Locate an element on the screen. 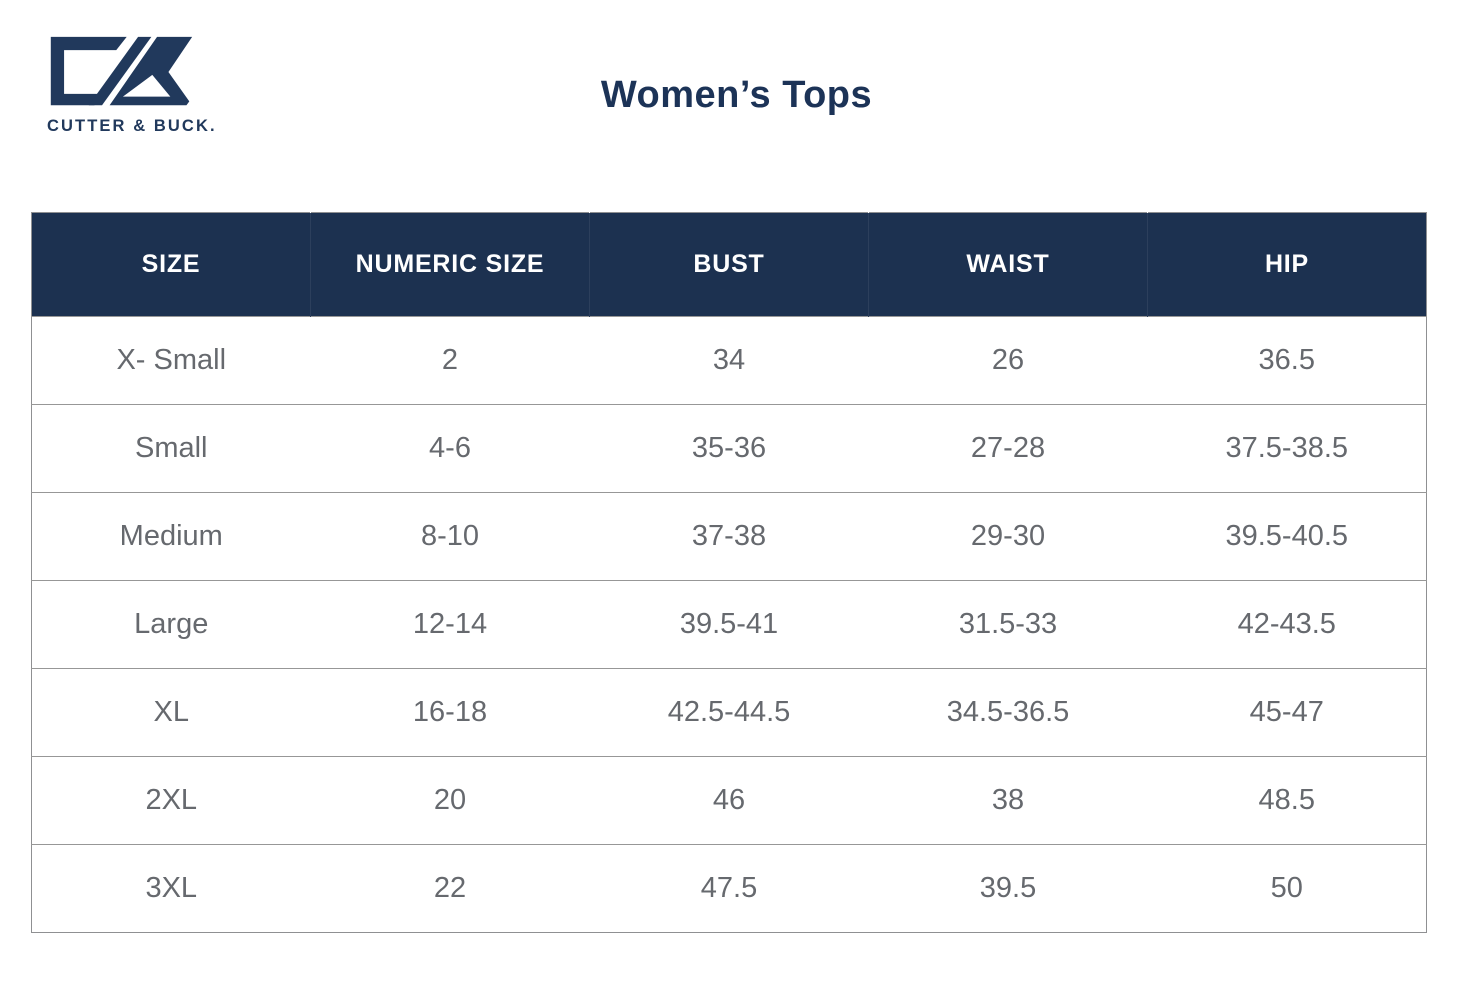 The height and width of the screenshot is (992, 1473). column-header-size: SIZE is located at coordinates (171, 264).